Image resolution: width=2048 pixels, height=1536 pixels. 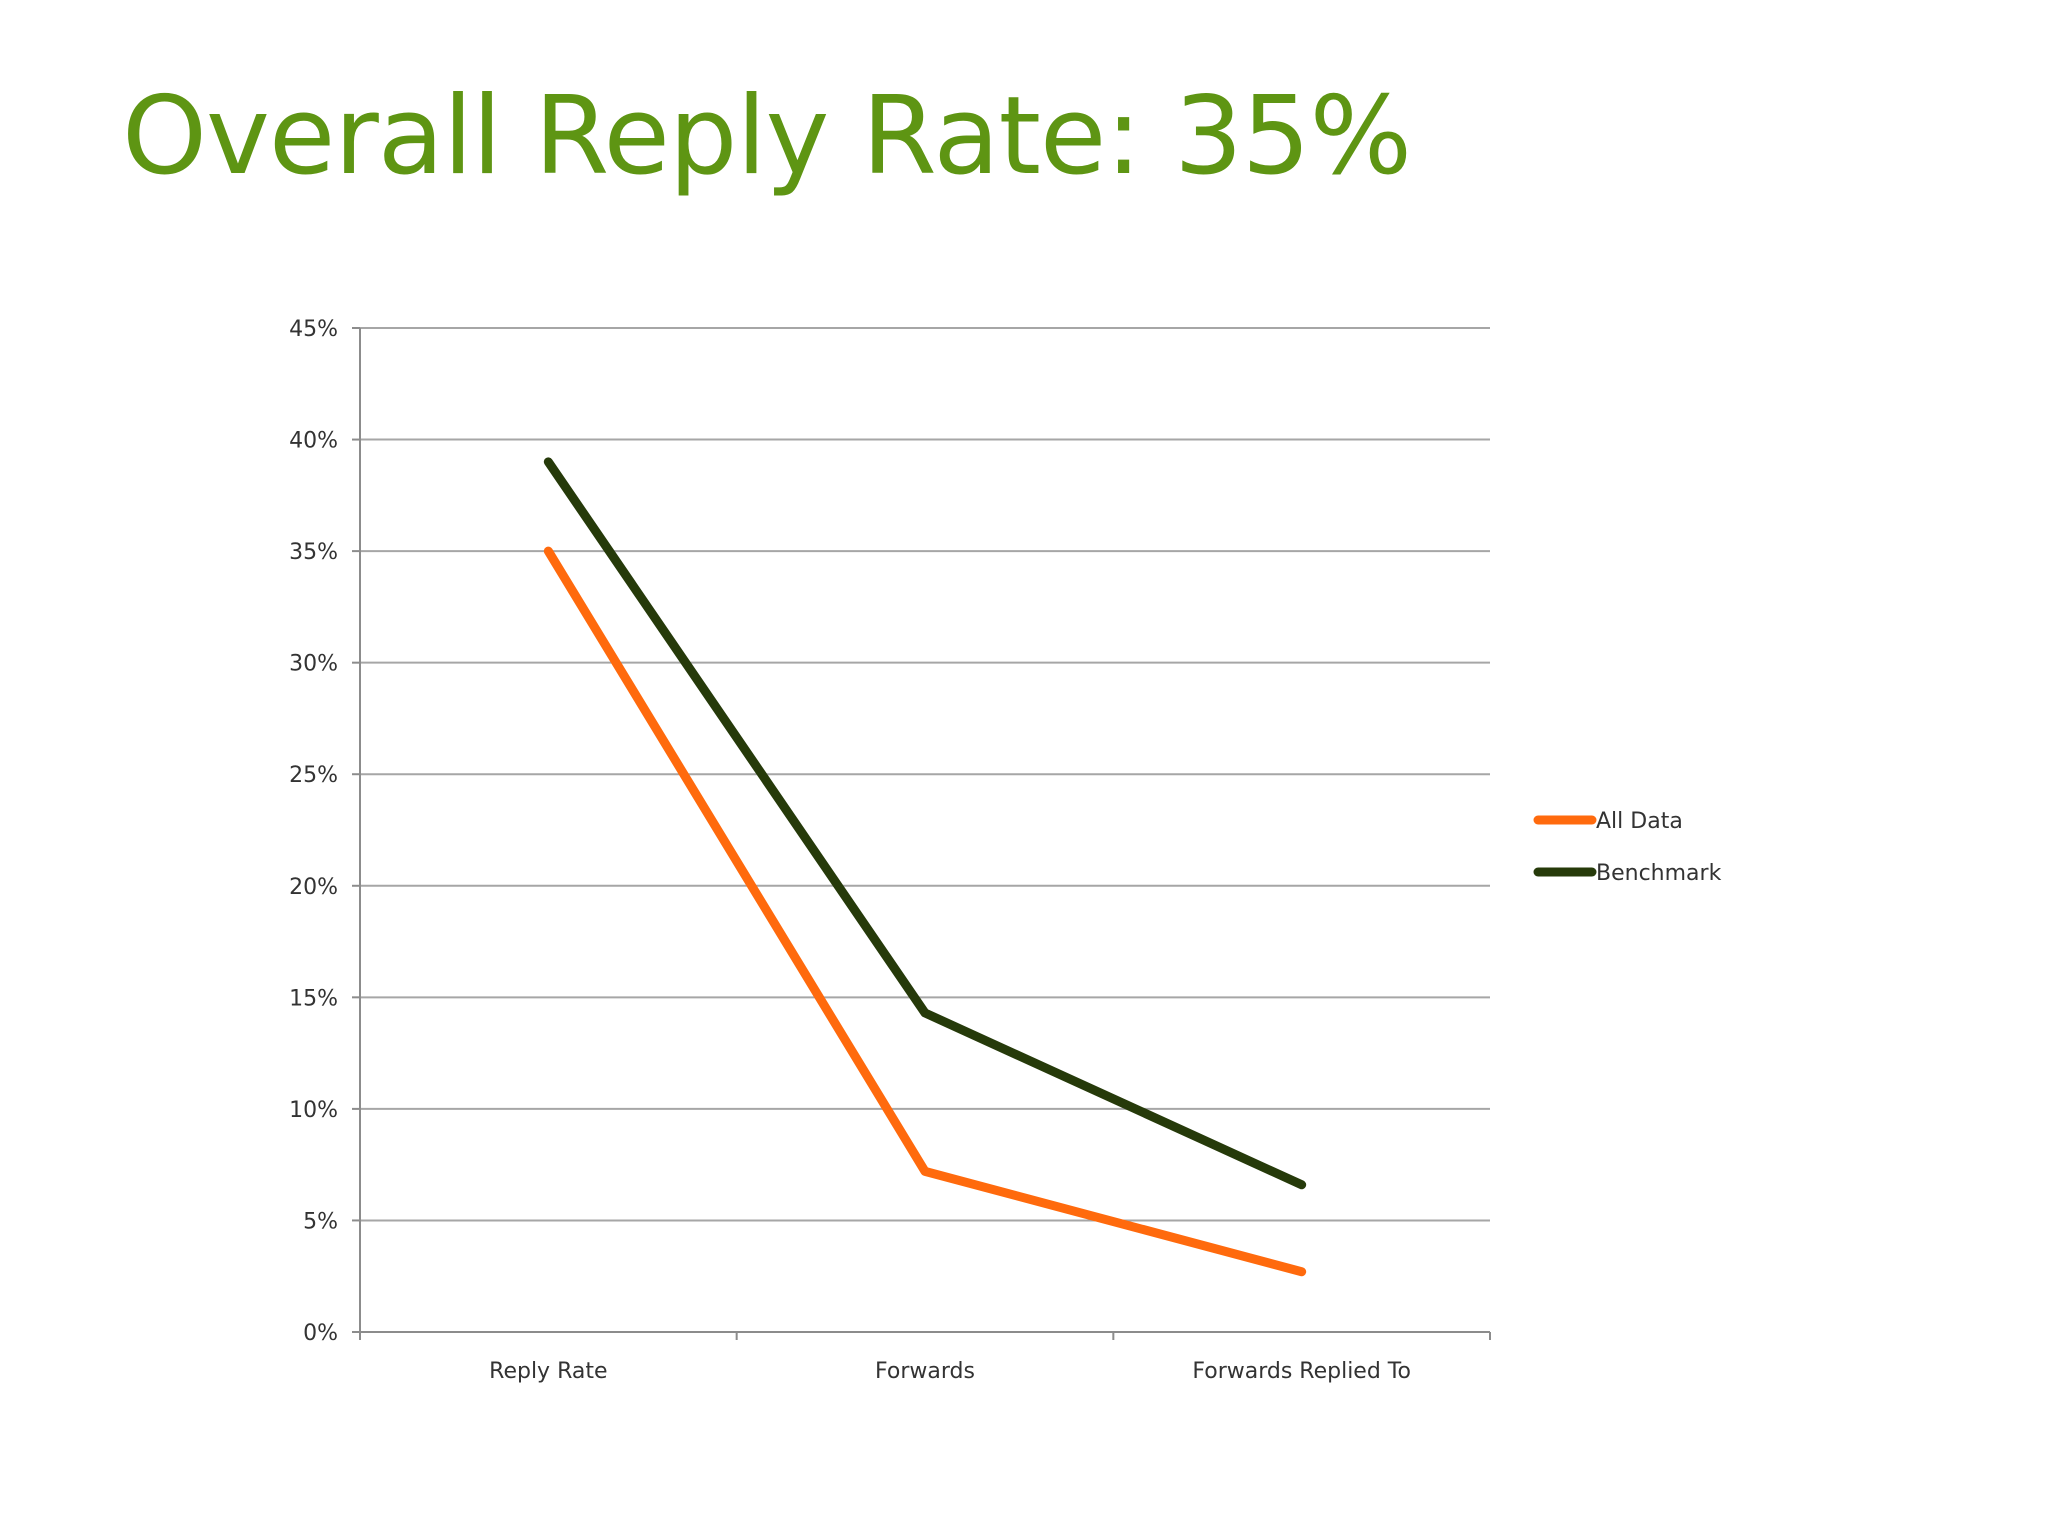 I want to click on legend-label: Benchmark, so click(x=1659, y=873).